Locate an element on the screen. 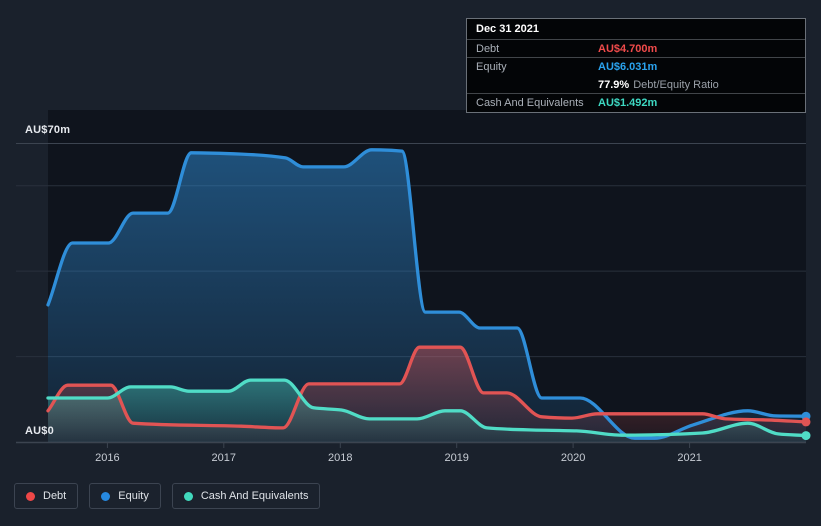 Image resolution: width=821 pixels, height=526 pixels. line-debt is located at coordinates (427, 387).